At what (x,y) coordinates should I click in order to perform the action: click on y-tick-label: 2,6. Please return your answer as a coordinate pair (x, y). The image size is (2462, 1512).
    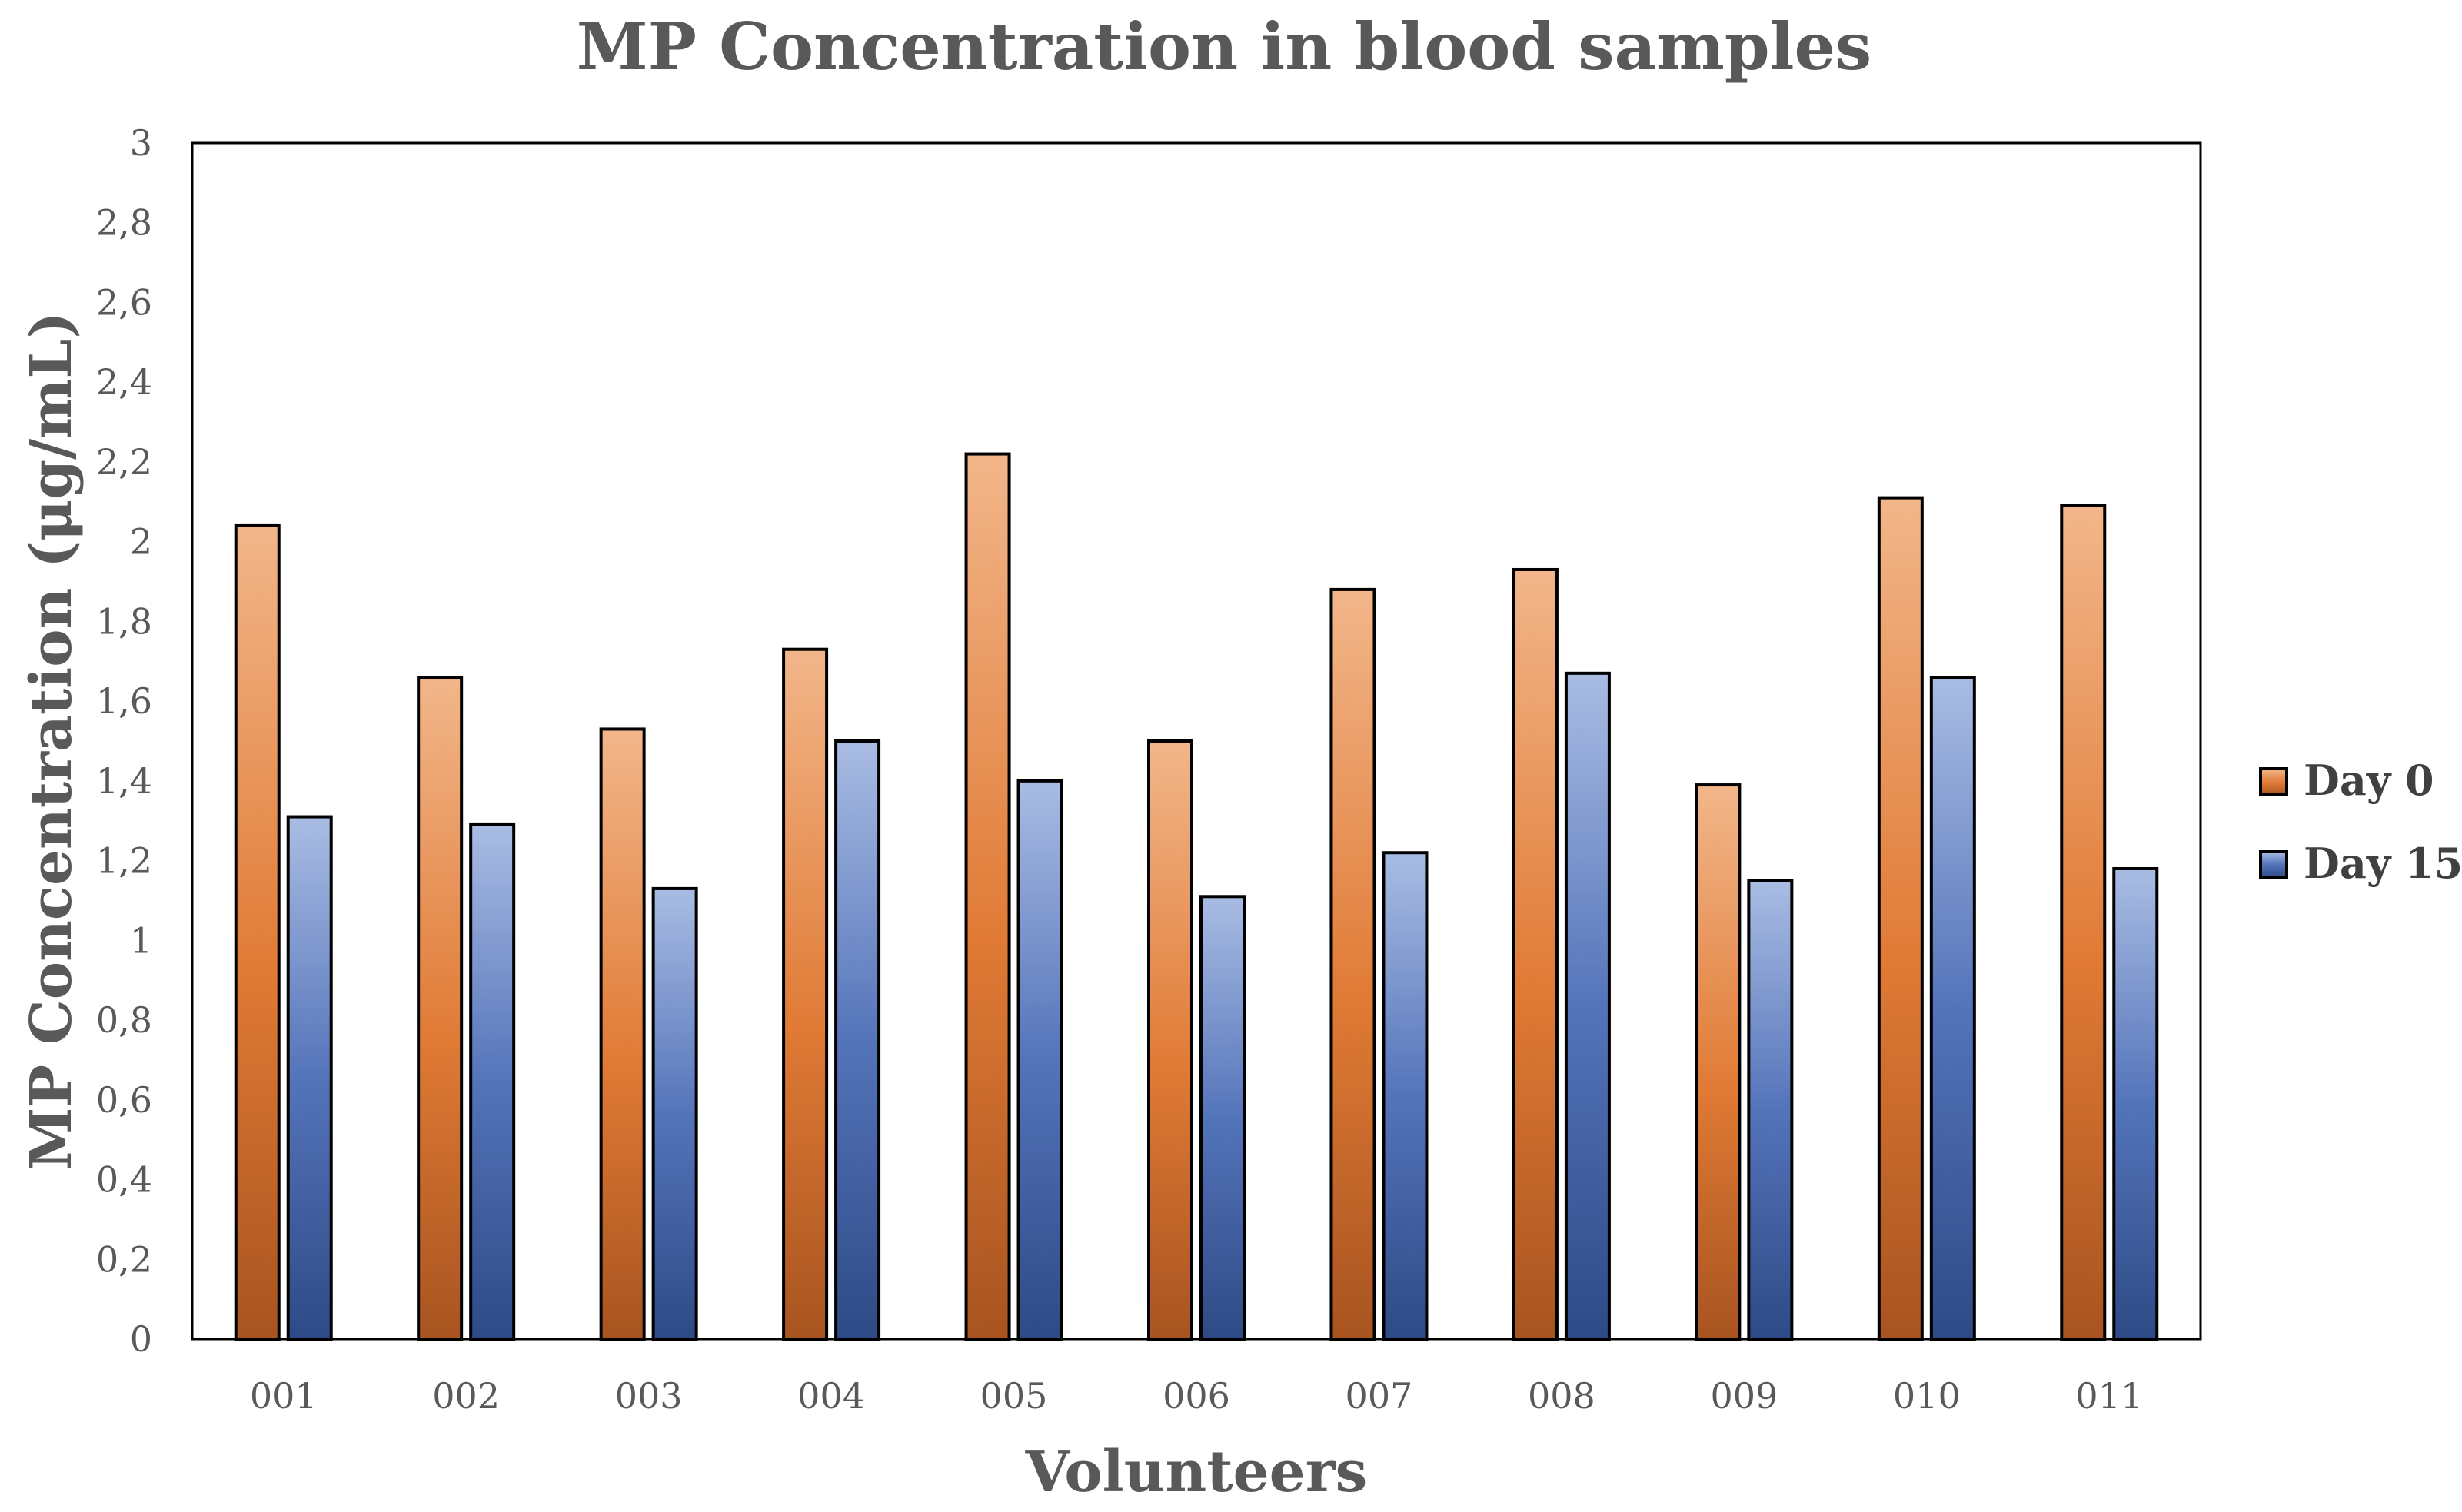
    Looking at the image, I should click on (124, 302).